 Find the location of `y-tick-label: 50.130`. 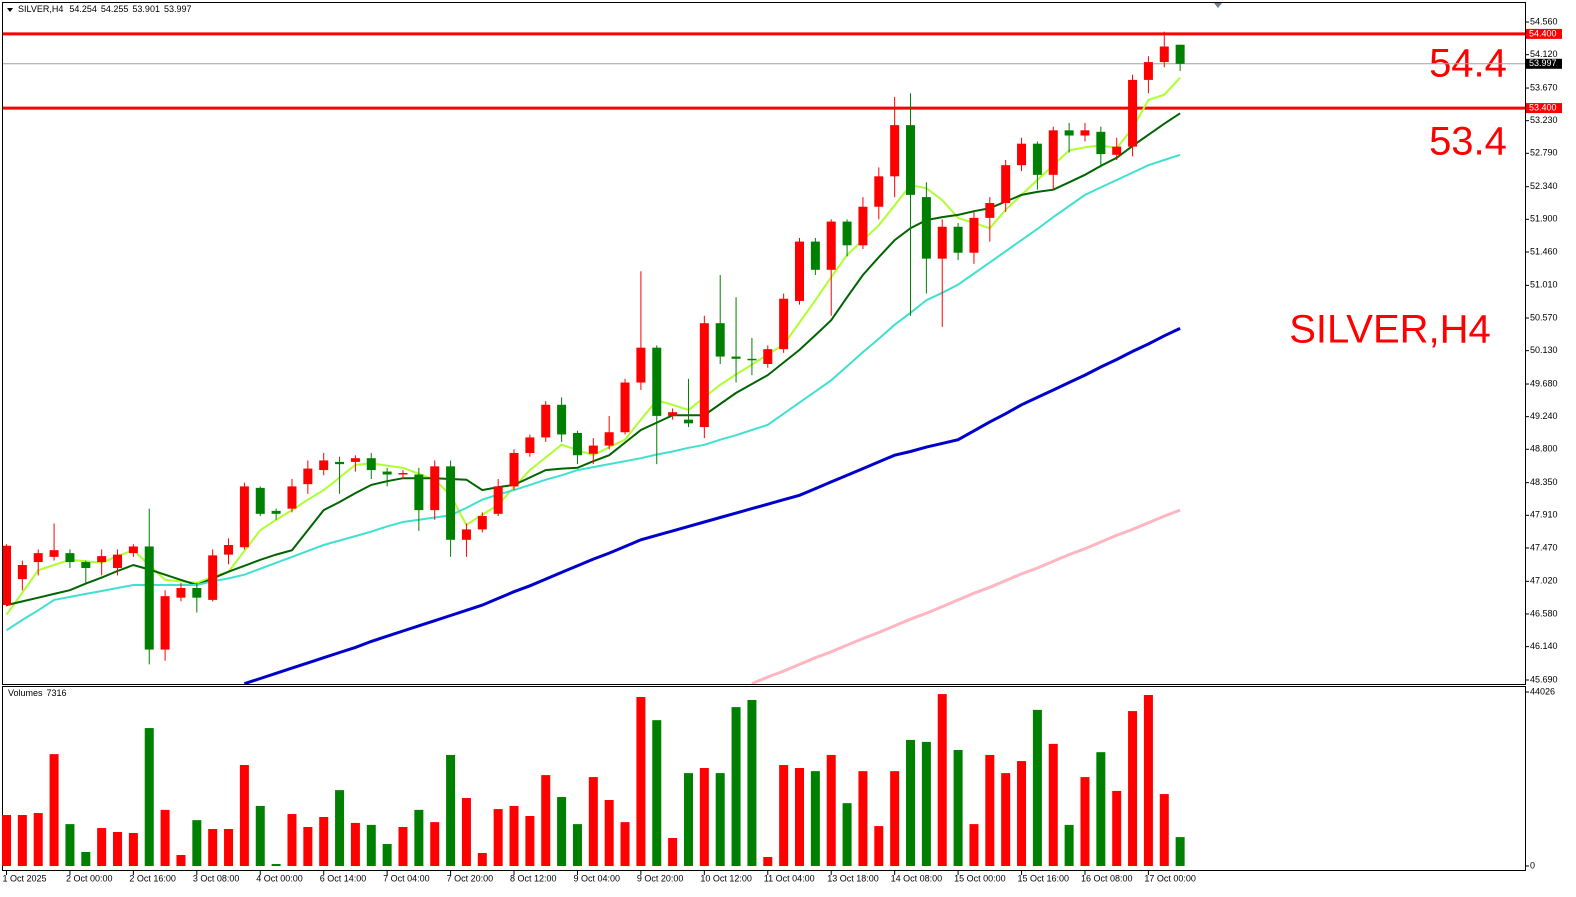

y-tick-label: 50.130 is located at coordinates (1544, 350).